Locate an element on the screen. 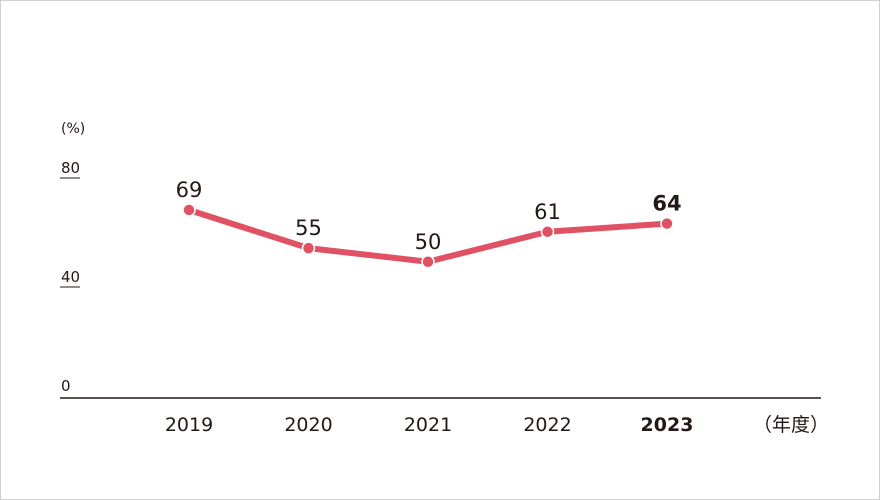  x-category-label: 2019 is located at coordinates (189, 425).